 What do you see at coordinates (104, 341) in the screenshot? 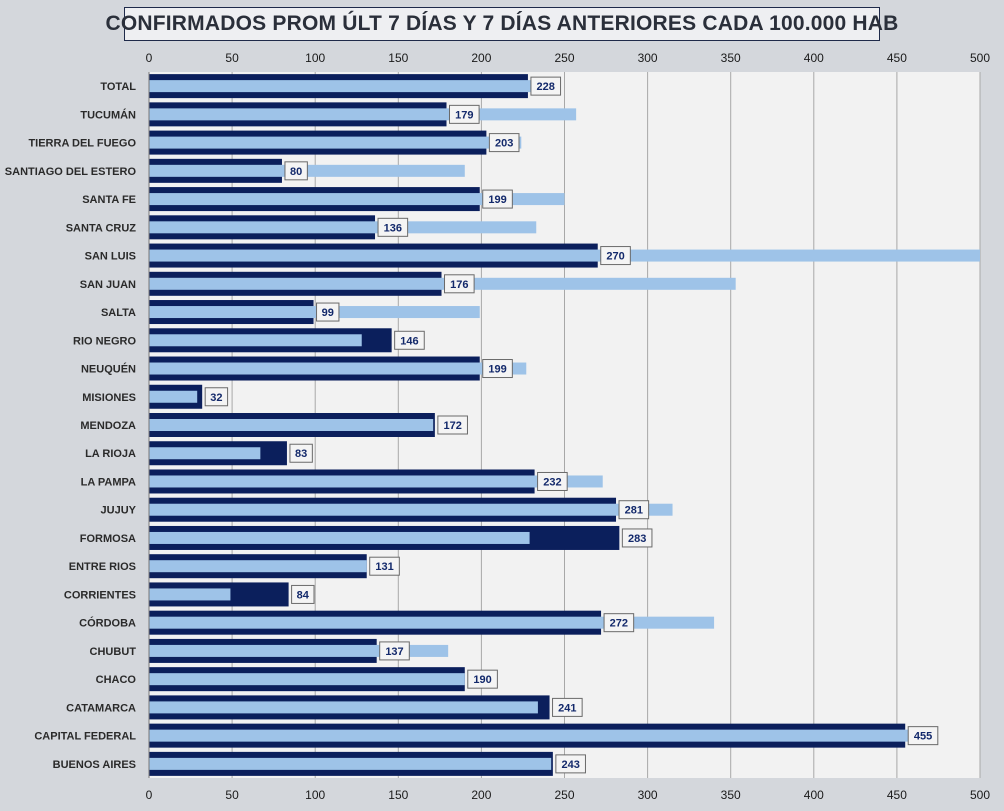
I see `category-label: RIO NEGRO` at bounding box center [104, 341].